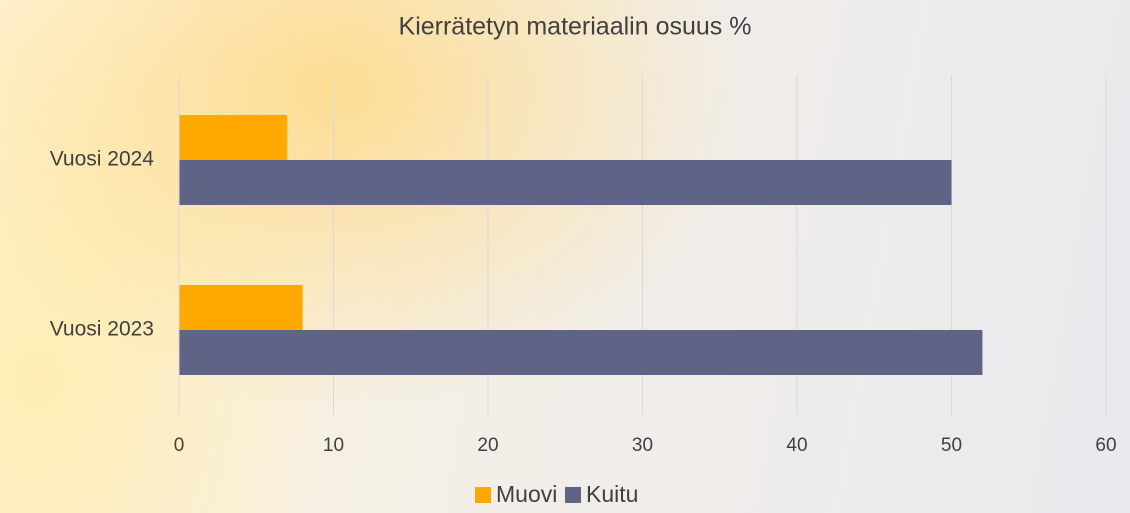  Describe the element at coordinates (1105, 445) in the screenshot. I see `x-tick-label: 60` at that location.